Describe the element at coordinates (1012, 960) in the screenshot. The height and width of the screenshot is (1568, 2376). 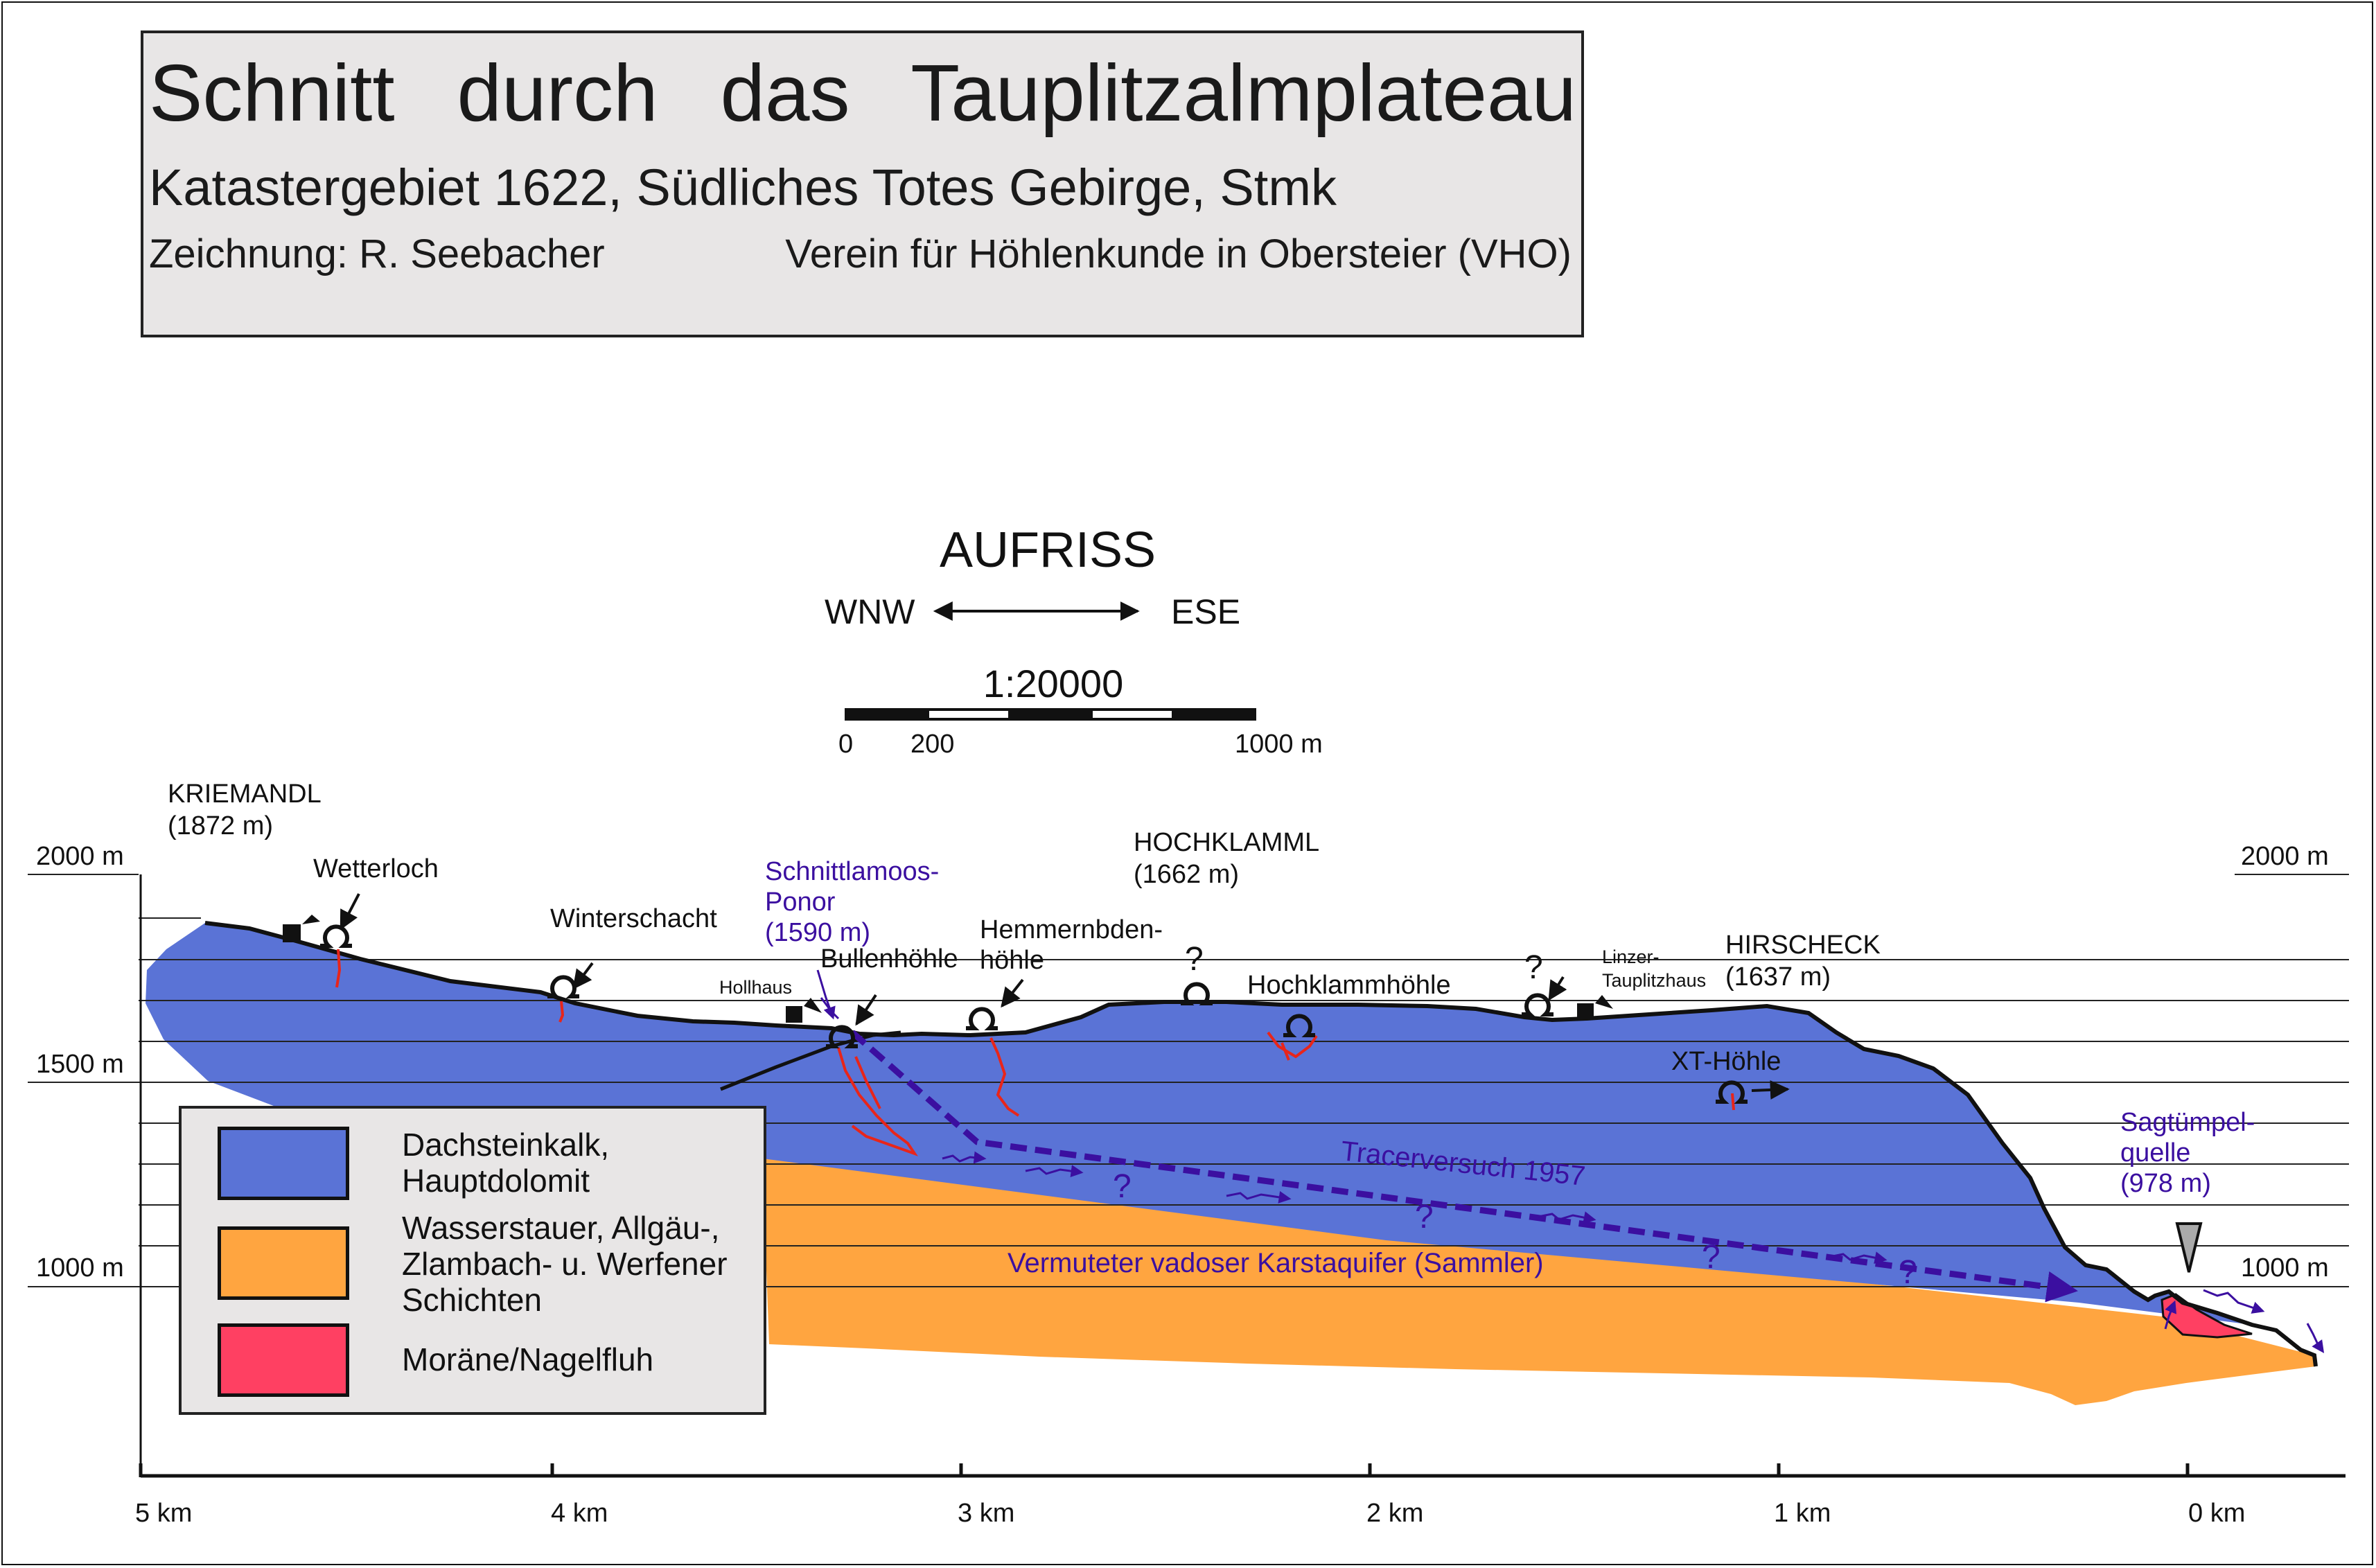
I see `label-hemmern-2: höhle` at that location.